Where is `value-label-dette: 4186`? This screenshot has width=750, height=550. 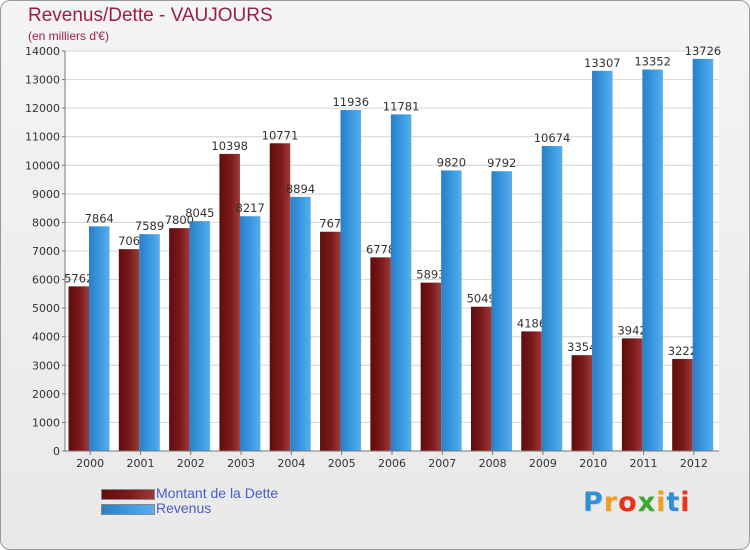 value-label-dette: 4186 is located at coordinates (531, 323).